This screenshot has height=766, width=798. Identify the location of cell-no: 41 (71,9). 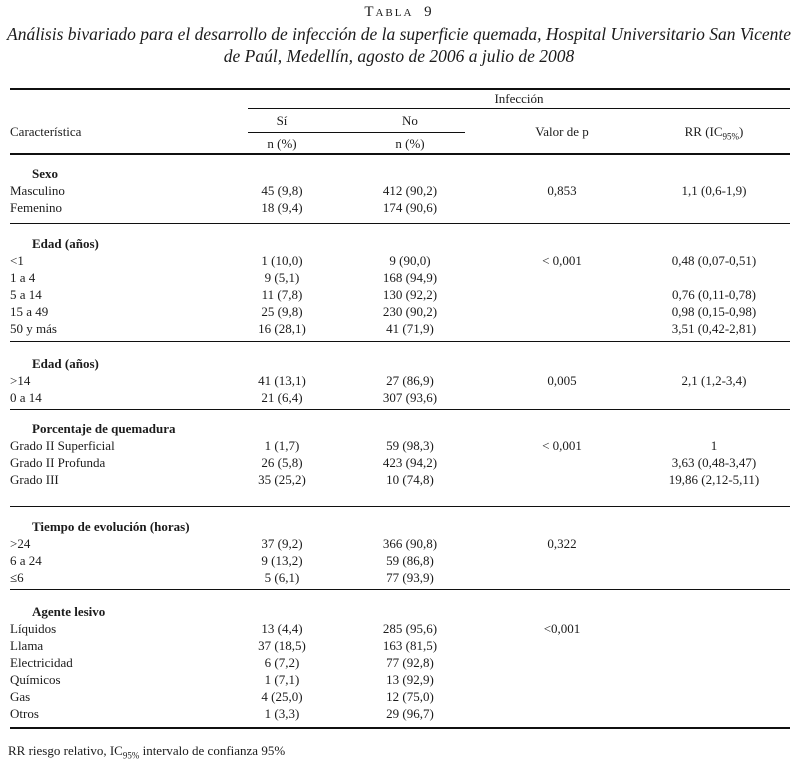
(410, 328).